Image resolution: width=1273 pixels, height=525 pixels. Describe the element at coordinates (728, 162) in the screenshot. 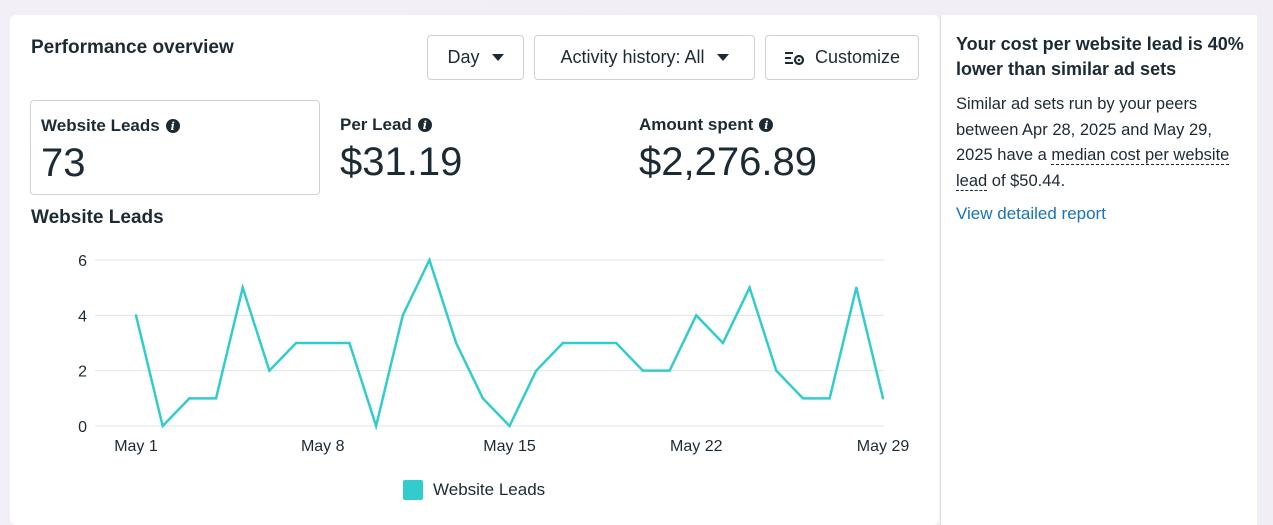

I see `metric-value-amount-spent: $2,276.89` at that location.